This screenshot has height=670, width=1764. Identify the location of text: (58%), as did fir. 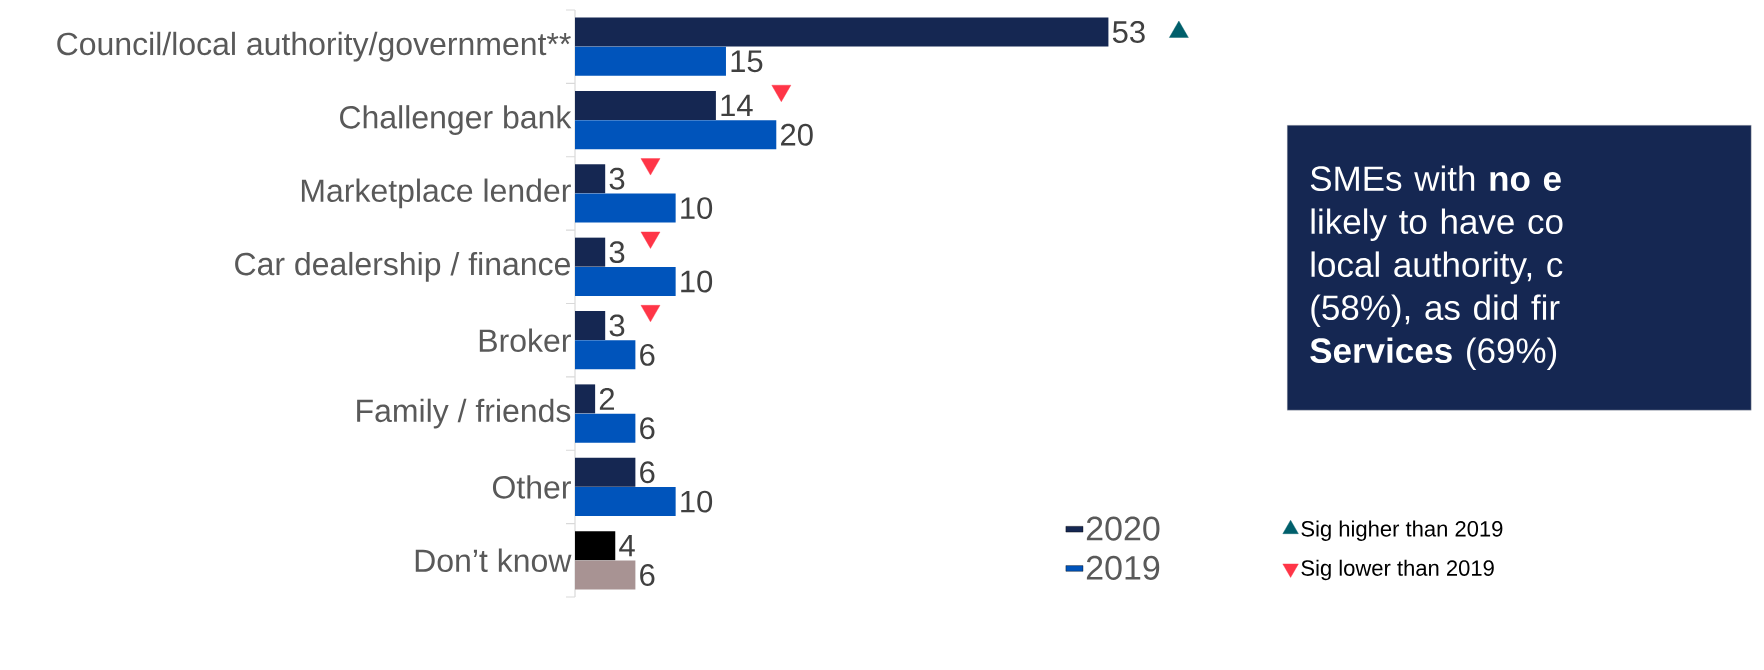
(1435, 310).